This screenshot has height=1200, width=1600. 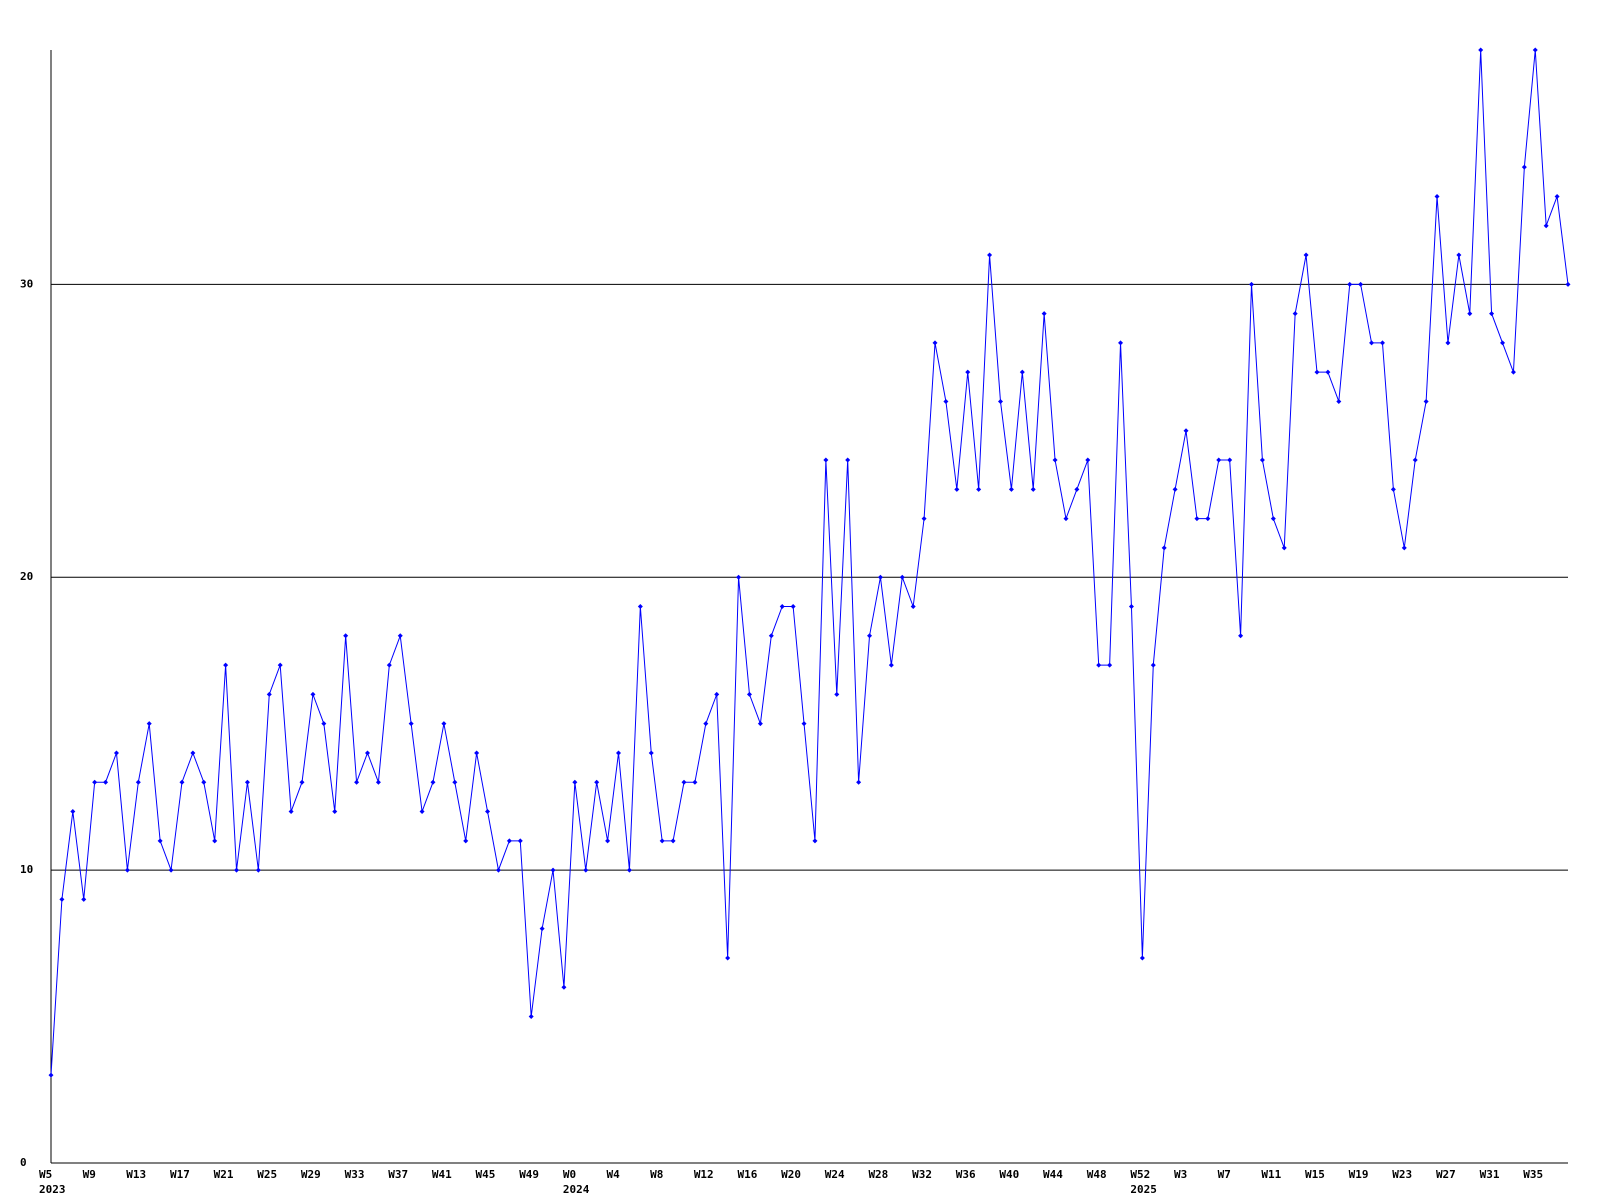 I want to click on x-tick-label: W9, so click(x=89, y=1174).